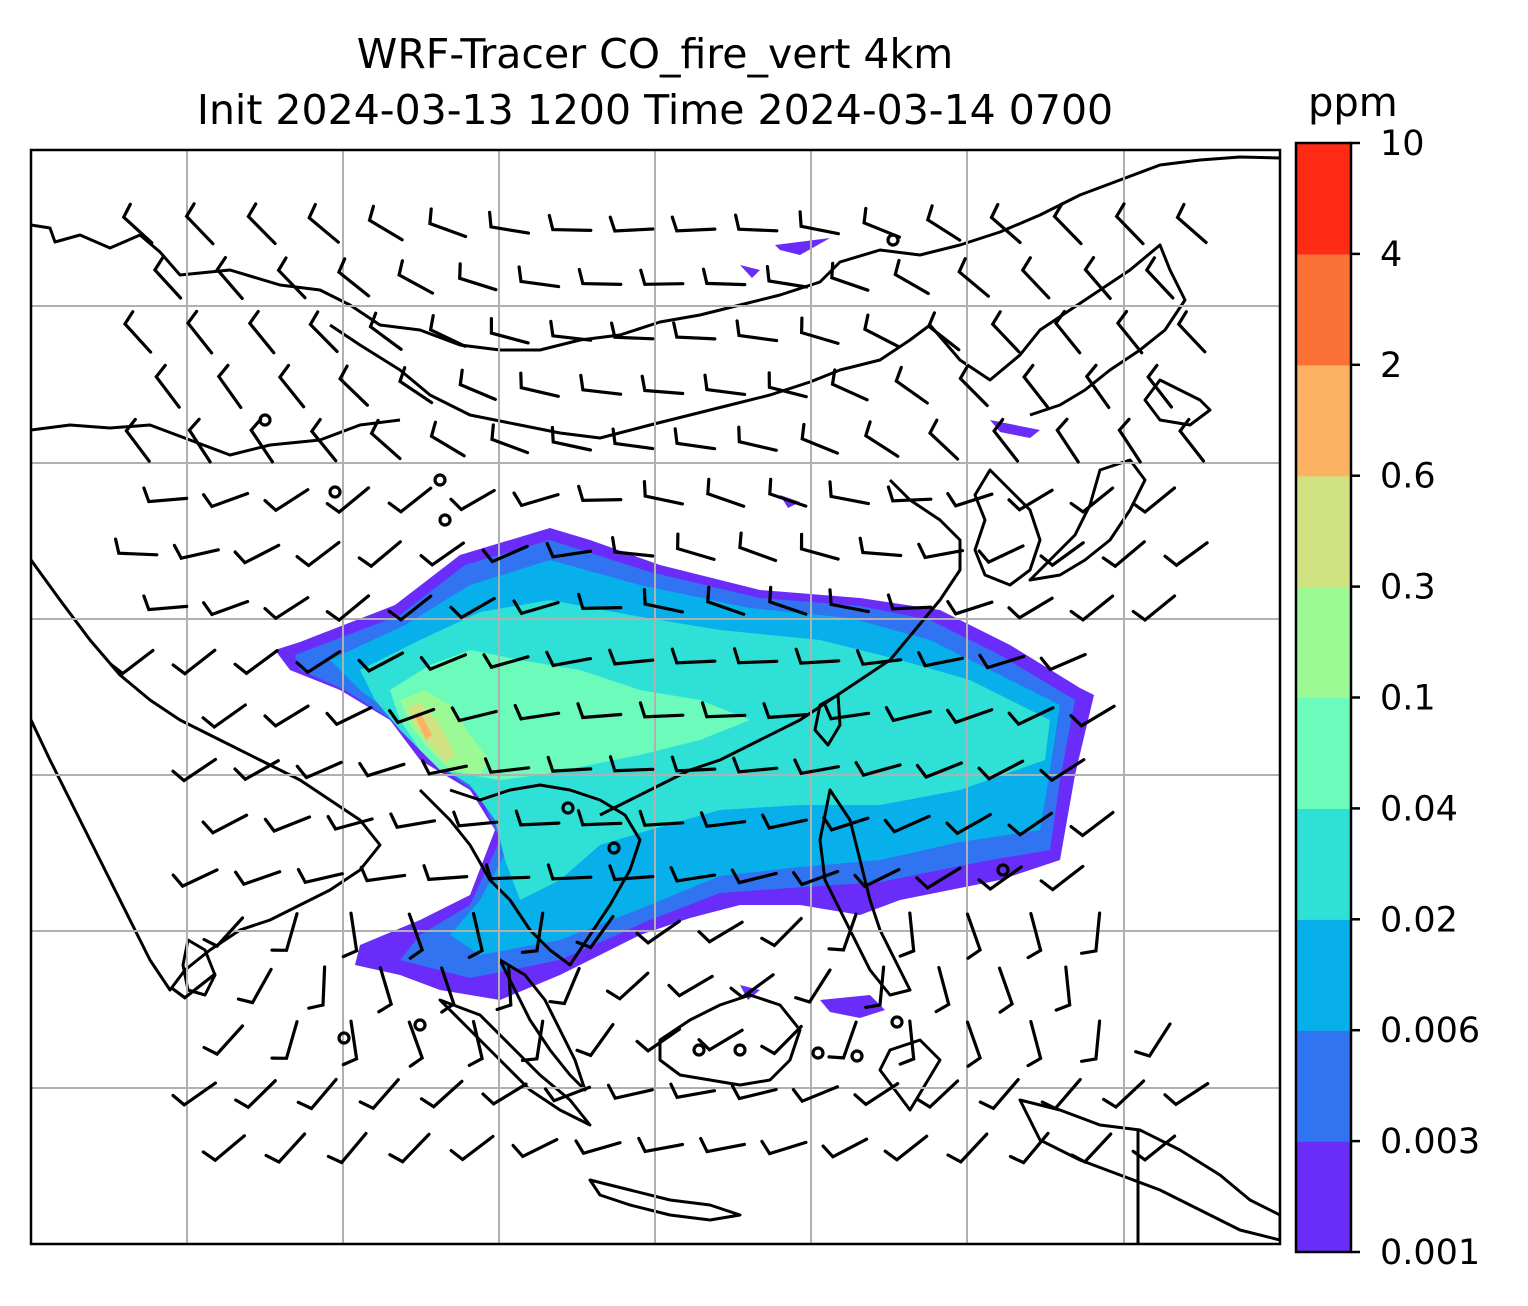 The height and width of the screenshot is (1306, 1528). Describe the element at coordinates (1387, 698) in the screenshot. I see `colorbar: 0.001 0.003 0.006 0.02 0.04 0.1 0.3 0.6 2 4 10` at that location.